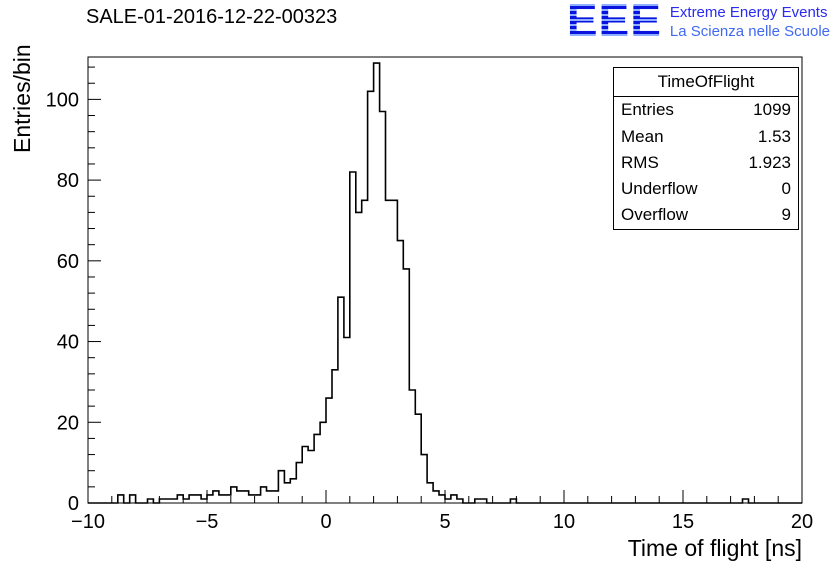 Image resolution: width=836 pixels, height=572 pixels. Describe the element at coordinates (22, 98) in the screenshot. I see `y-axis-title: Entries/bin` at that location.